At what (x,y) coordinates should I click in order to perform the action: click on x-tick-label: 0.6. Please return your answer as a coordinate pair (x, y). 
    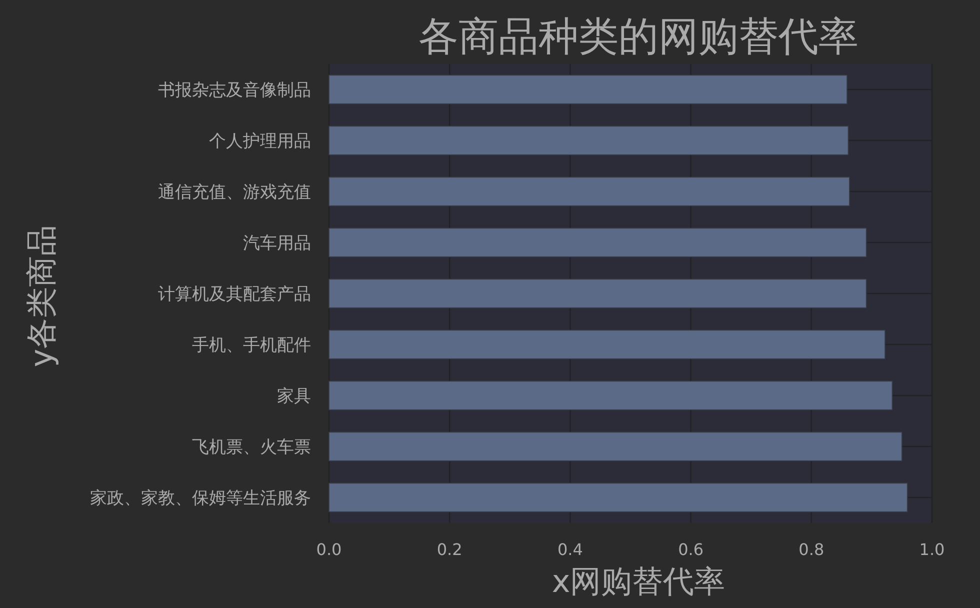
    Looking at the image, I should click on (691, 549).